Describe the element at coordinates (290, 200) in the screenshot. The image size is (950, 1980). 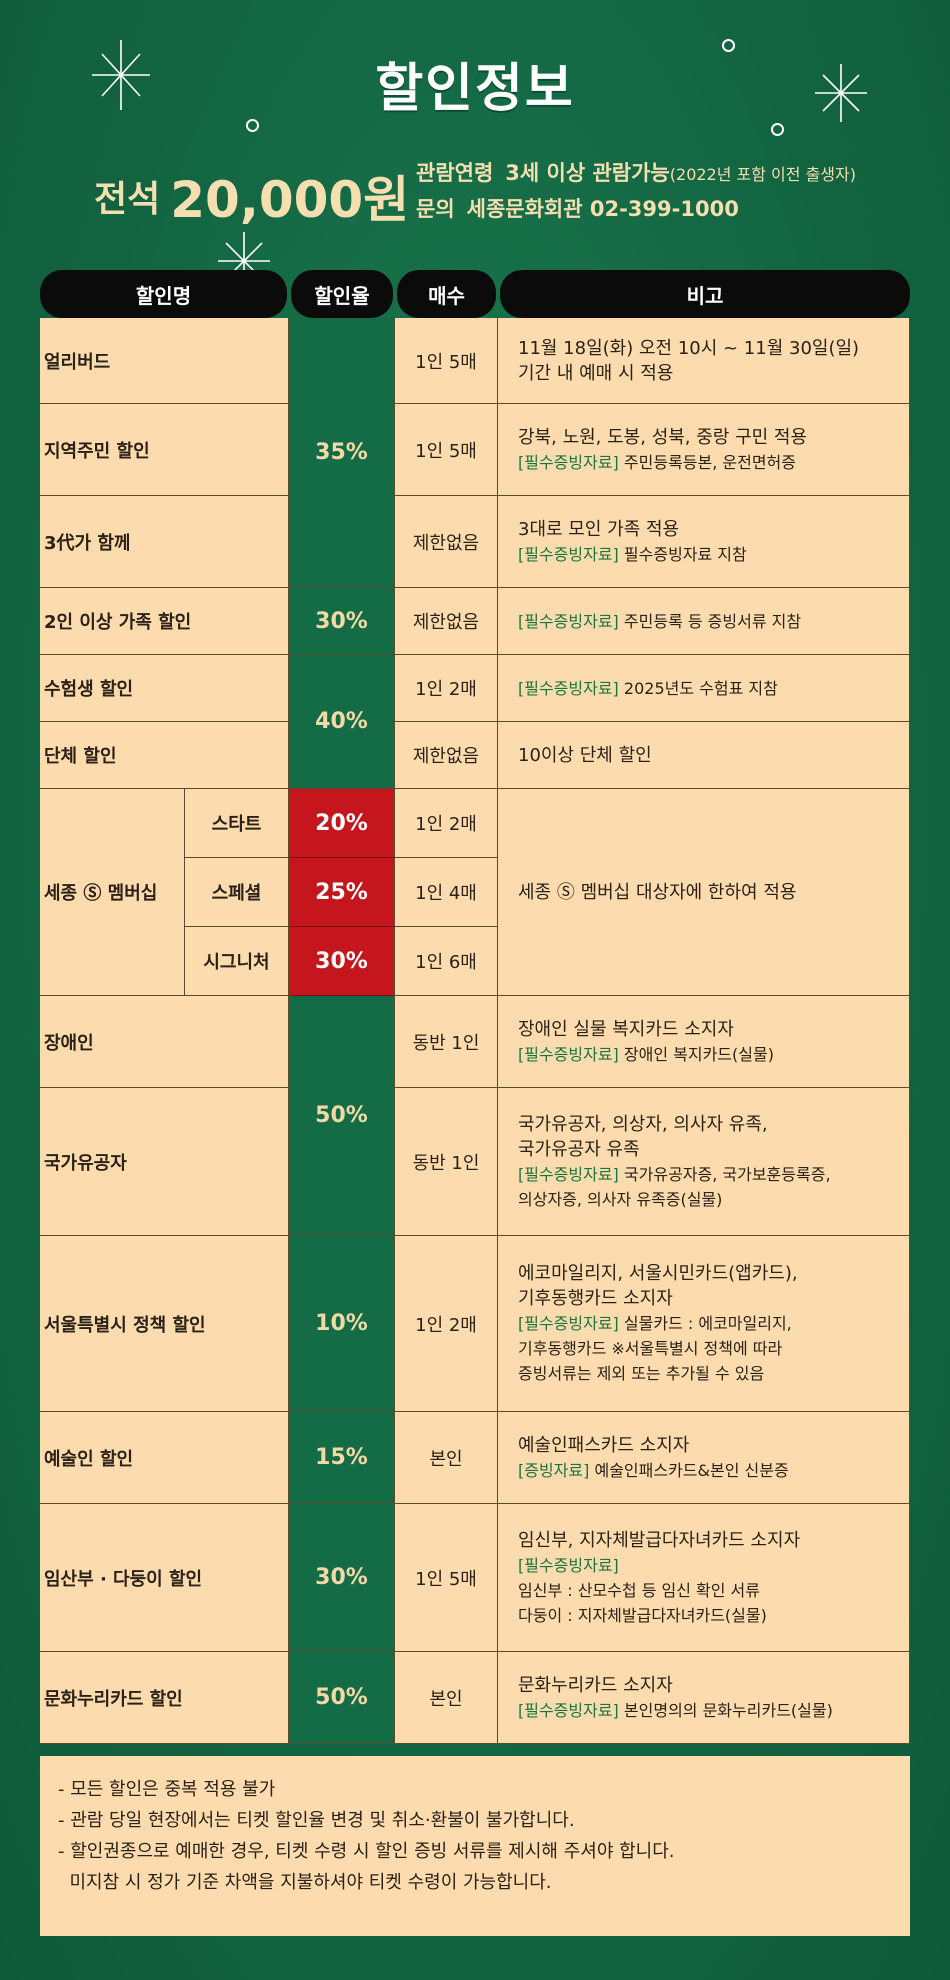
I see `price-value: 20,000원` at that location.